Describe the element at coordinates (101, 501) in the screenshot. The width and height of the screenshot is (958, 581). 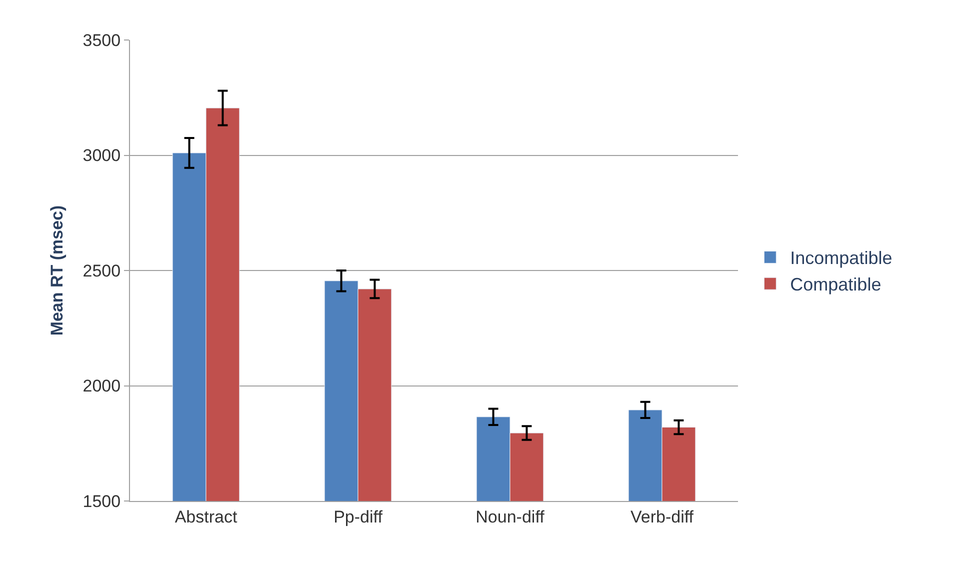
I see `y-tick-label: 1500` at that location.